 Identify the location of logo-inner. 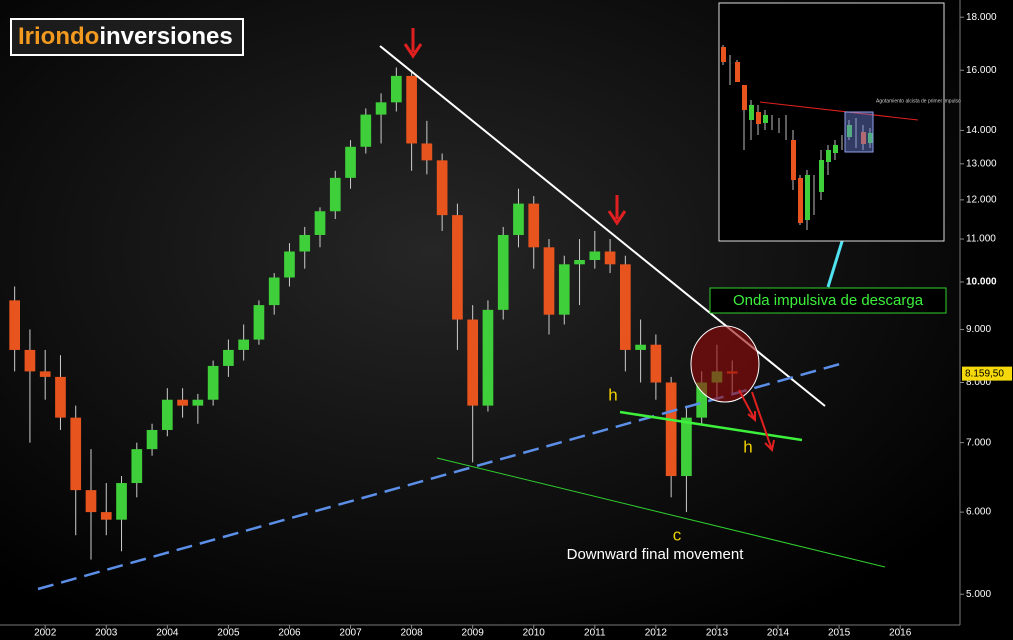
(127, 37).